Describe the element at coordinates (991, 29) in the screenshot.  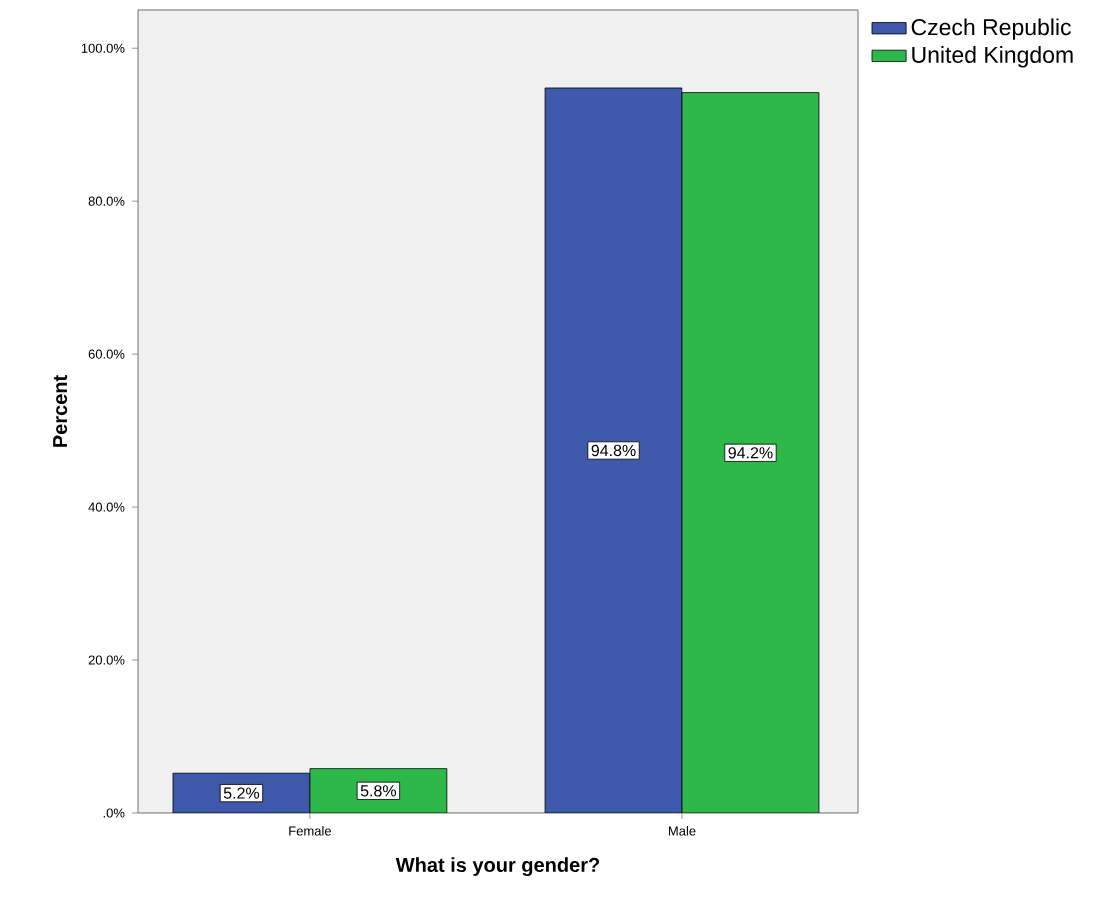
I see `legend-label: Czech Republic` at that location.